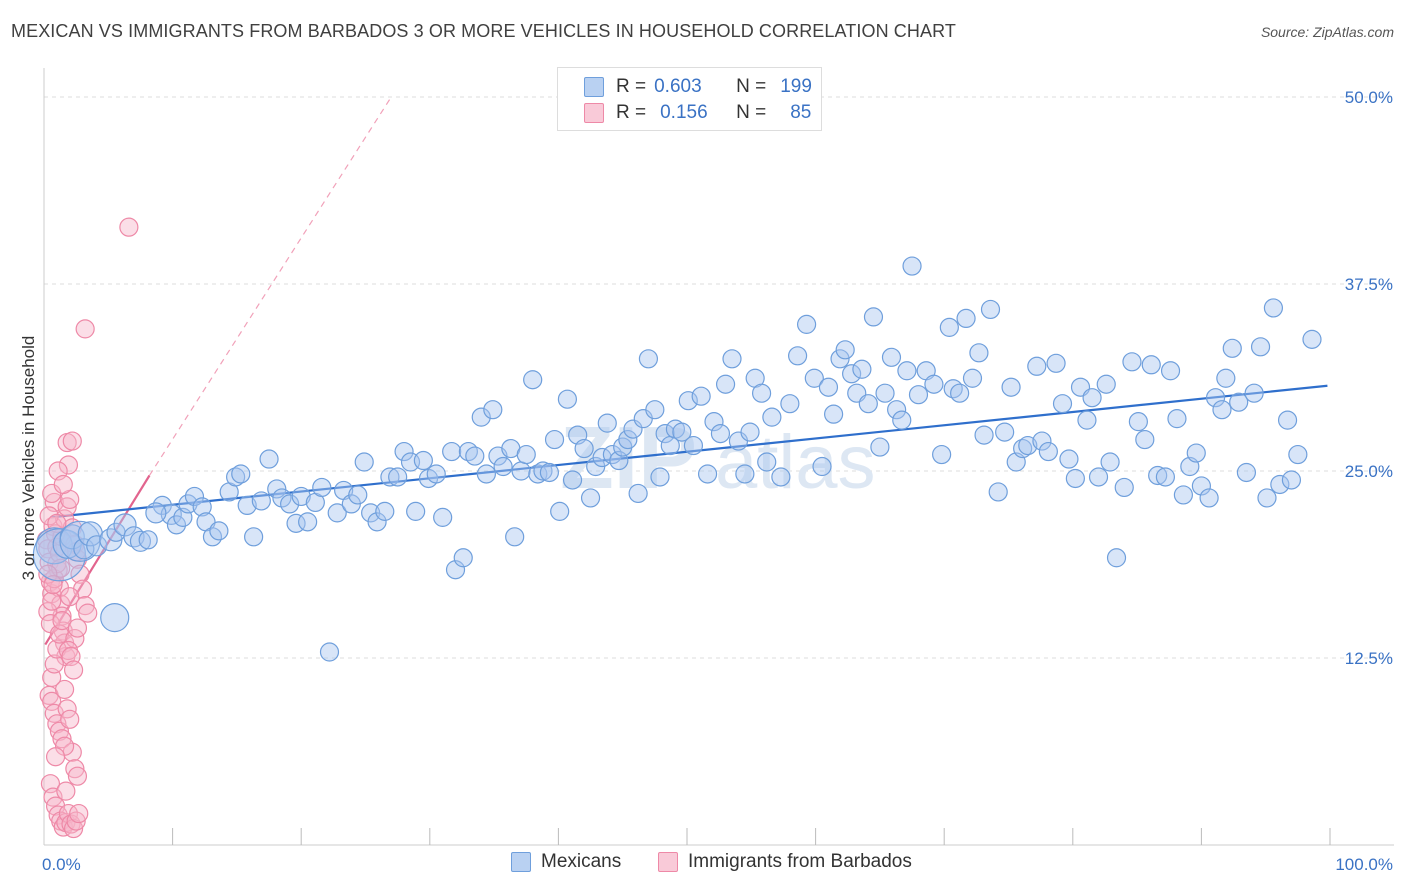 The width and height of the screenshot is (1406, 892). Describe the element at coordinates (270, 286) in the screenshot. I see `barbados-trend-extension` at that location.